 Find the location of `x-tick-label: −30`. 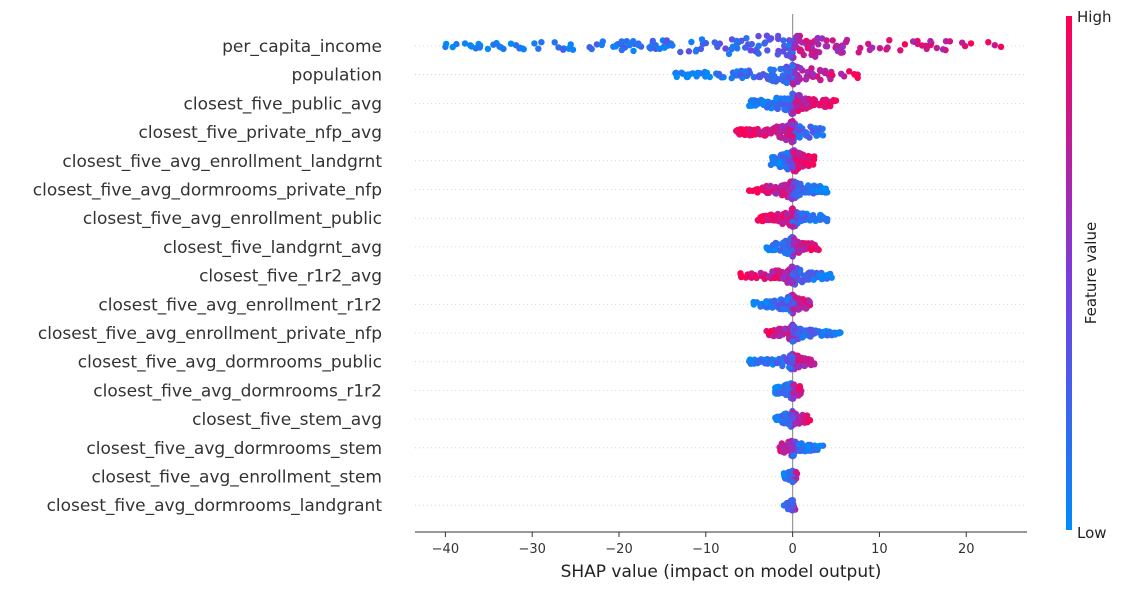

x-tick-label: −30 is located at coordinates (531, 549).